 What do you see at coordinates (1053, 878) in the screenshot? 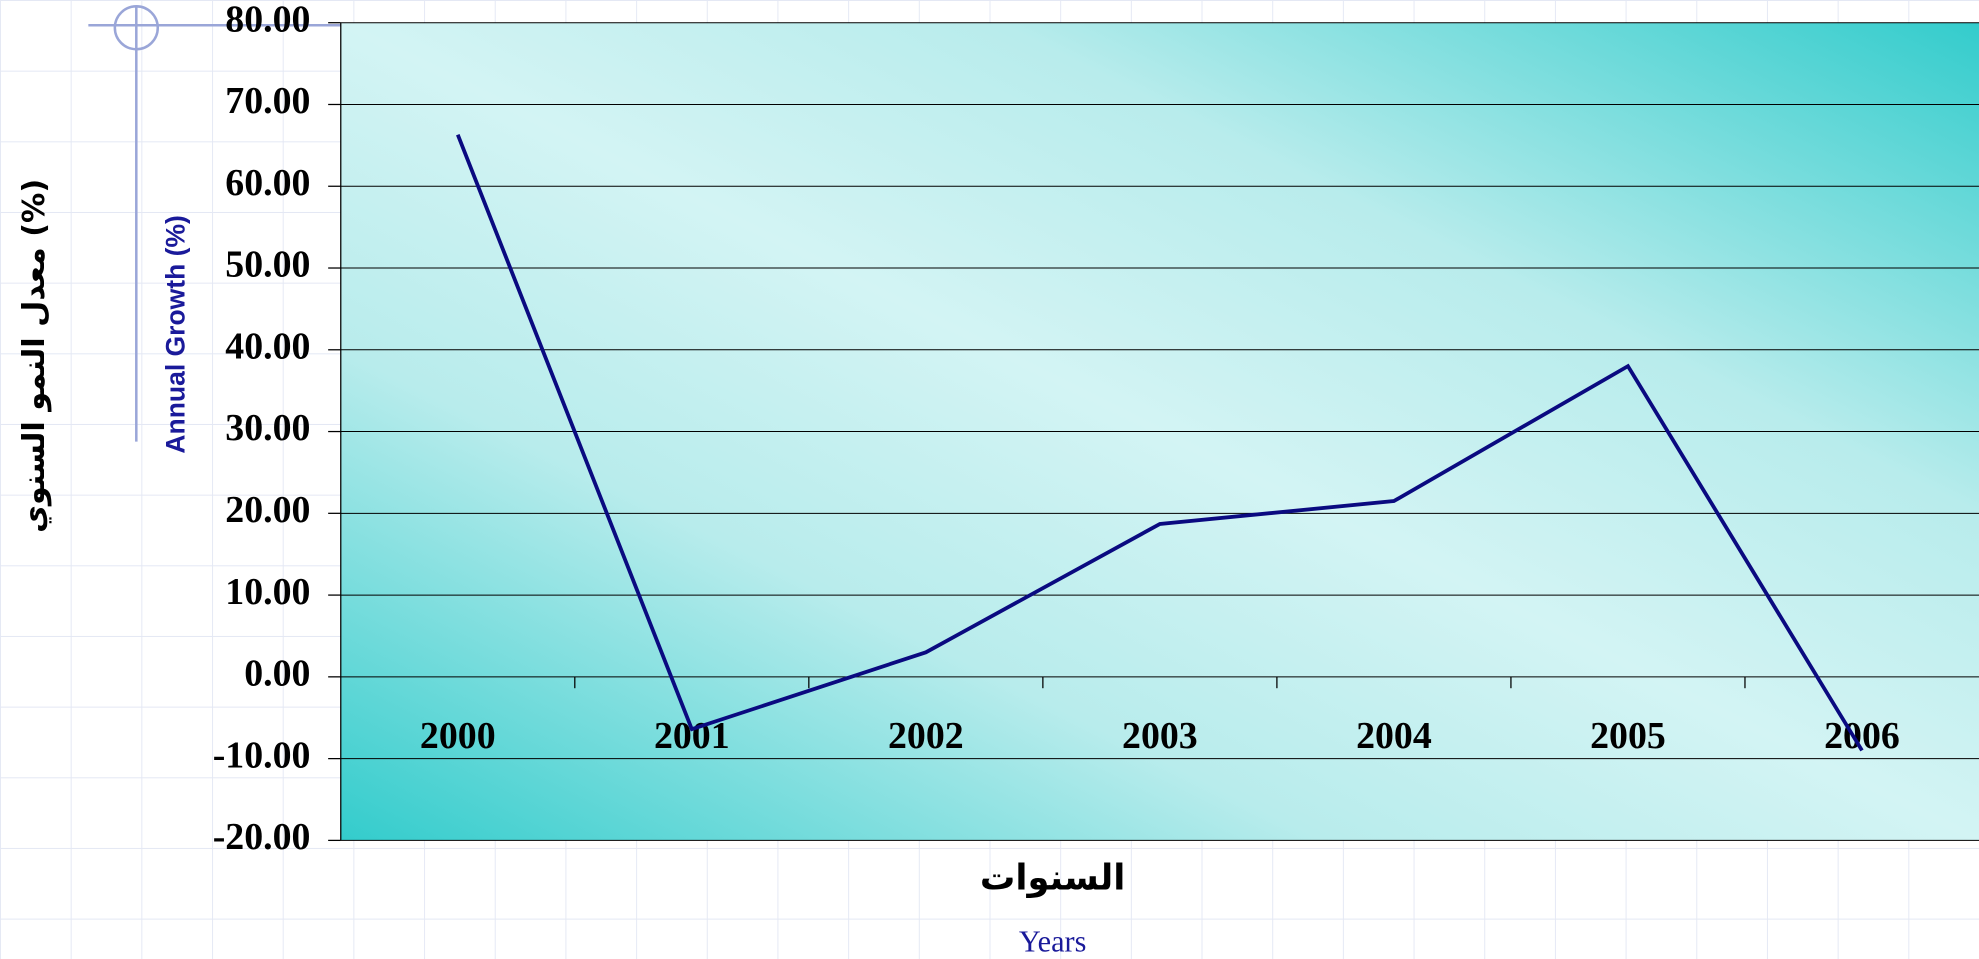
I see `x-axis-title: السنوات` at bounding box center [1053, 878].